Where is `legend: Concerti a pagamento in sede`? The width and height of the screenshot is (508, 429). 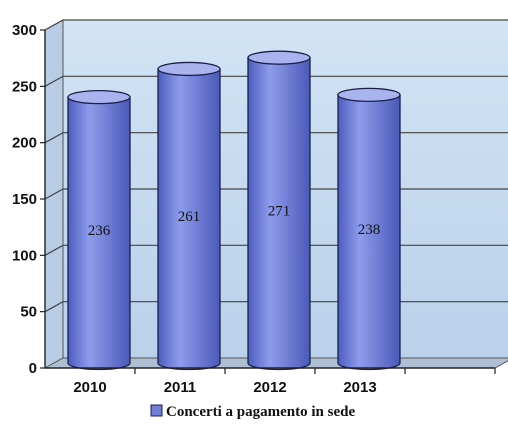
legend: Concerti a pagamento in sede is located at coordinates (252, 412).